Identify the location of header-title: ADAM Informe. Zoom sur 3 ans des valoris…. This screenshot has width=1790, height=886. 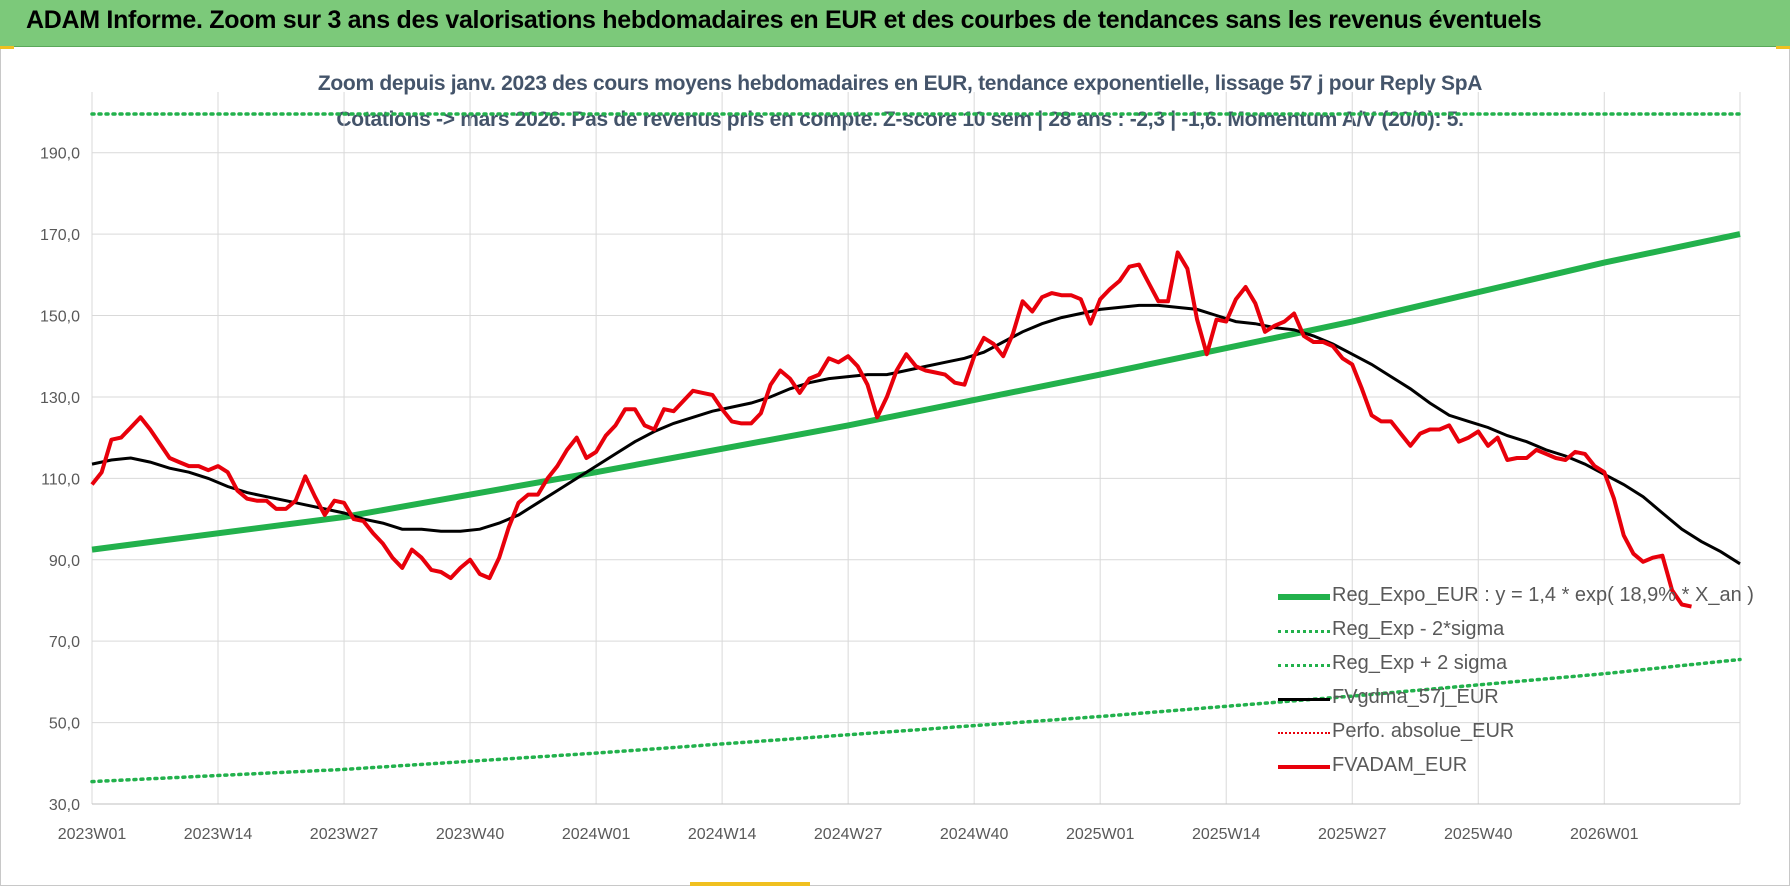
(784, 20).